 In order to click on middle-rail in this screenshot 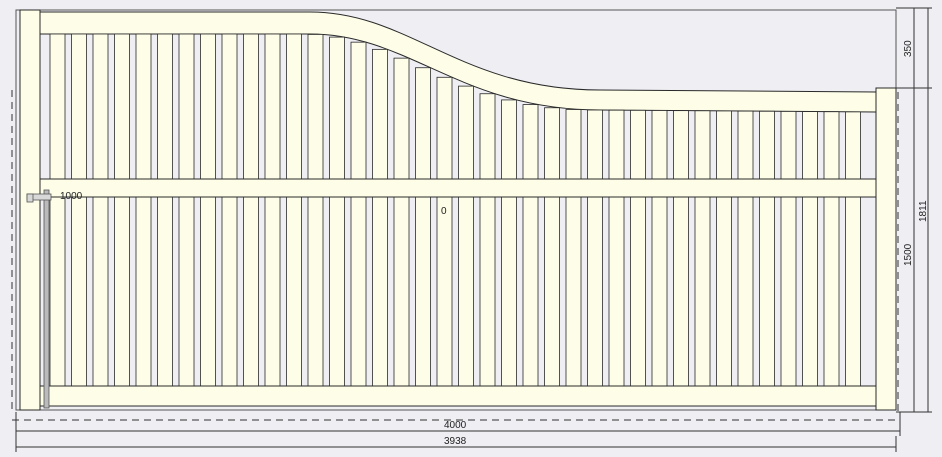, I will do `click(458, 188)`.